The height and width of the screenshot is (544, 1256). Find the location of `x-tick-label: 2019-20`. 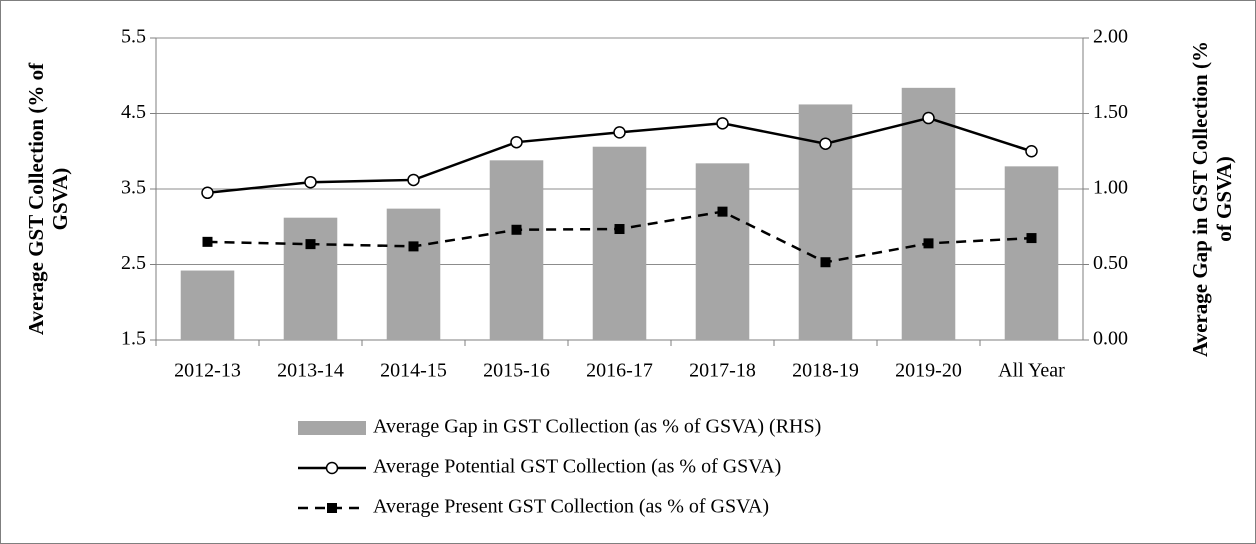

x-tick-label: 2019-20 is located at coordinates (928, 371).